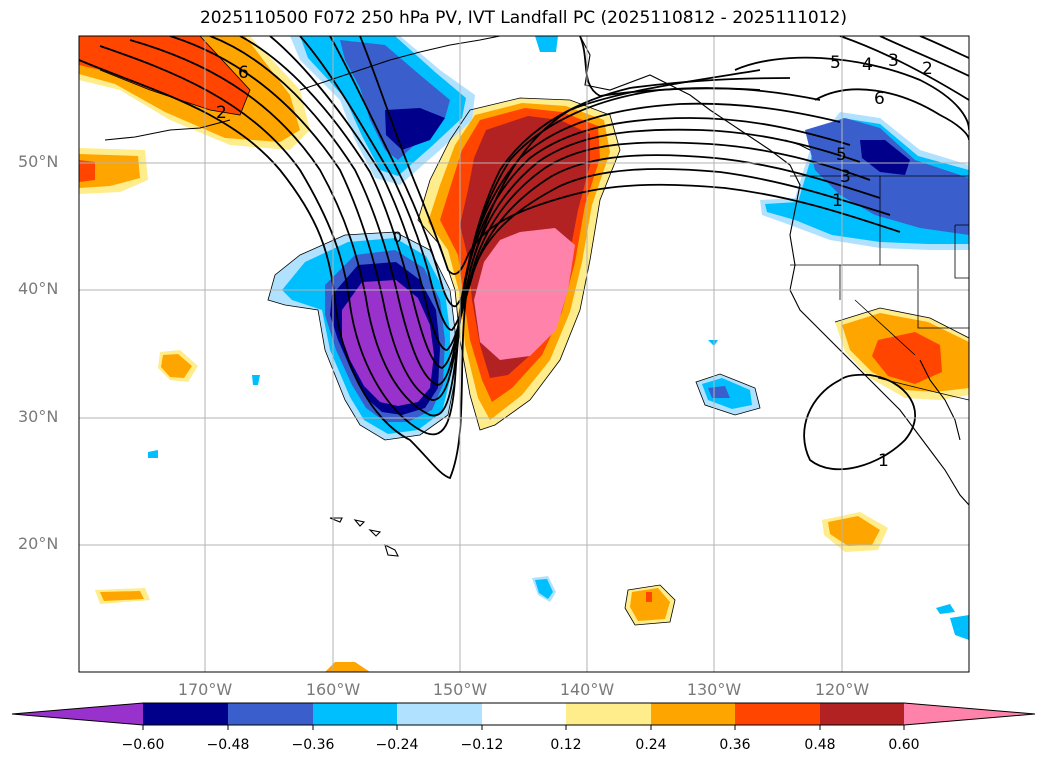  I want to click on colorbar-tick-label: 0.12, so click(566, 745).